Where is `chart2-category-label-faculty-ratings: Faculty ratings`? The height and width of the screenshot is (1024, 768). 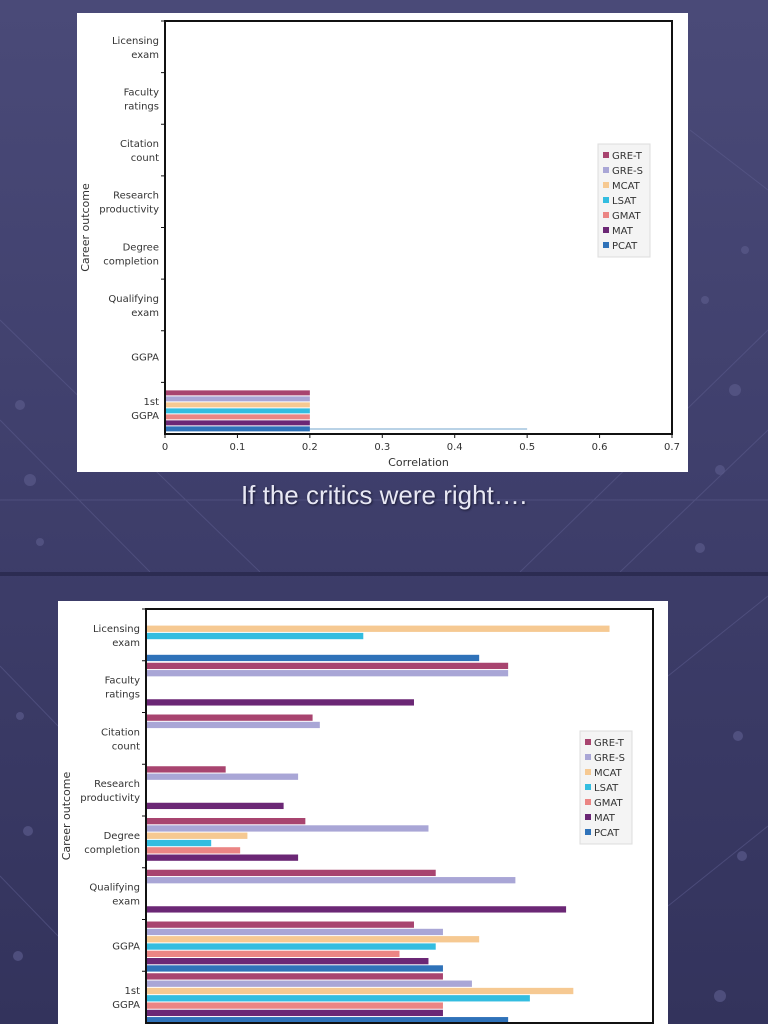 chart2-category-label-faculty-ratings: Faculty ratings is located at coordinates (122, 688).